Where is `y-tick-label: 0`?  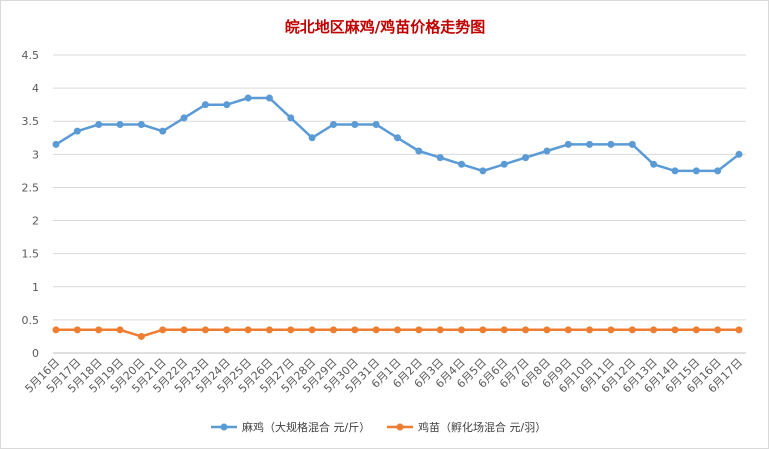
y-tick-label: 0 is located at coordinates (35, 353).